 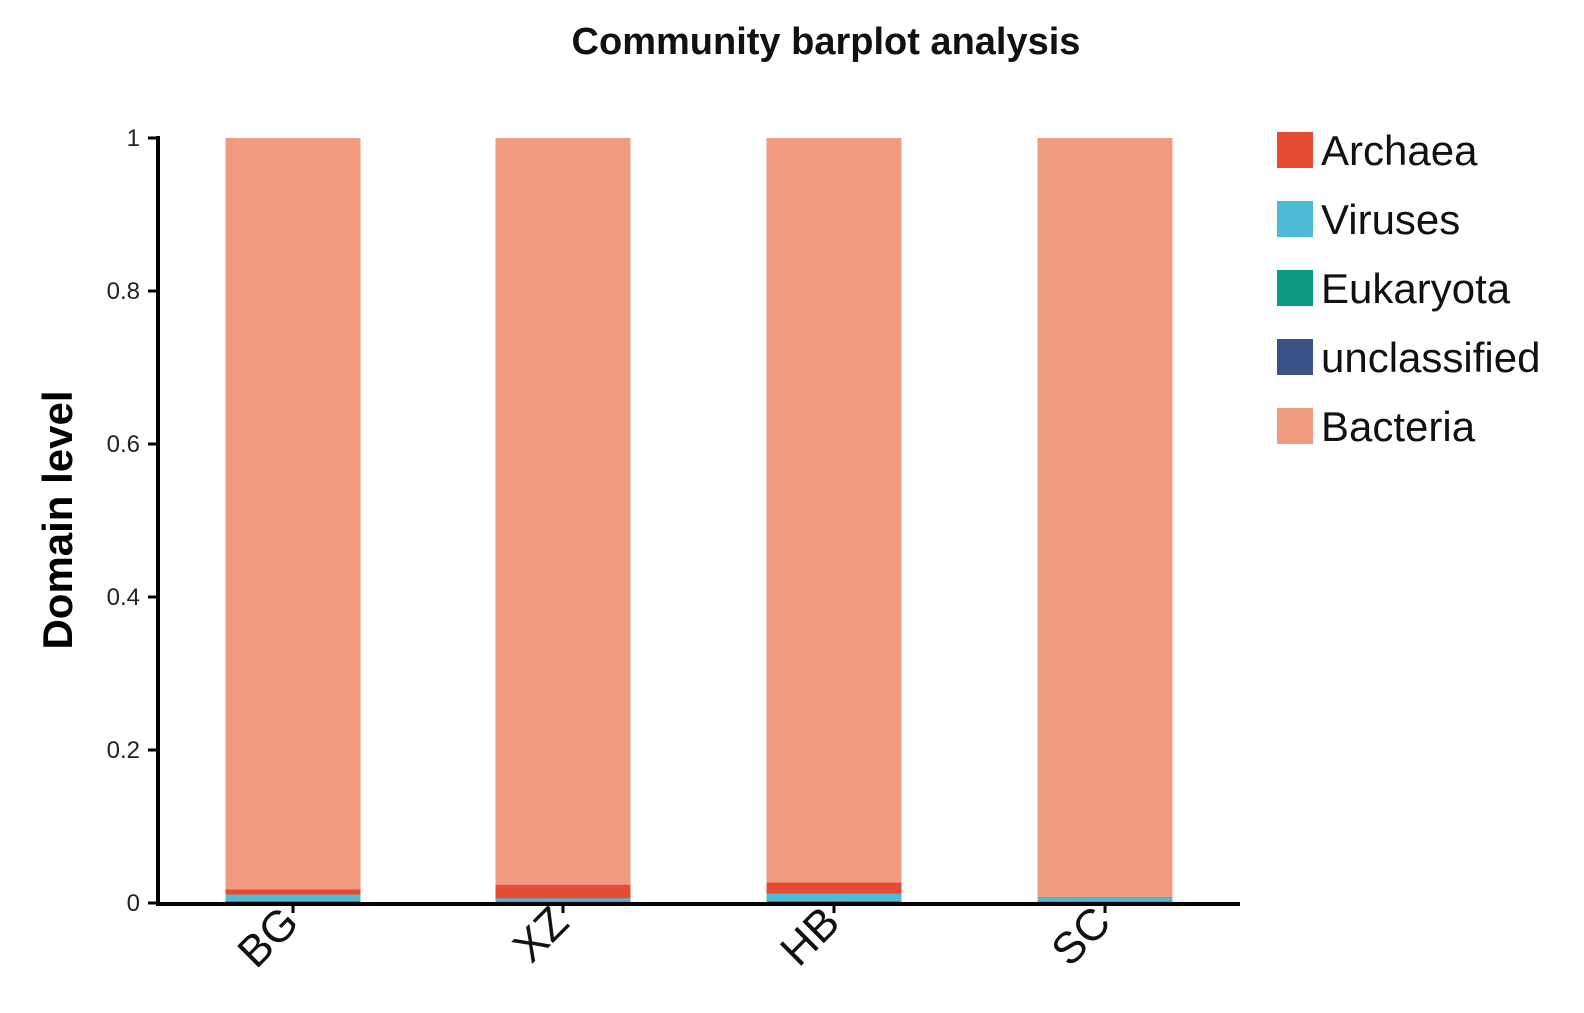 What do you see at coordinates (834, 510) in the screenshot?
I see `bar-hb-bacteria` at bounding box center [834, 510].